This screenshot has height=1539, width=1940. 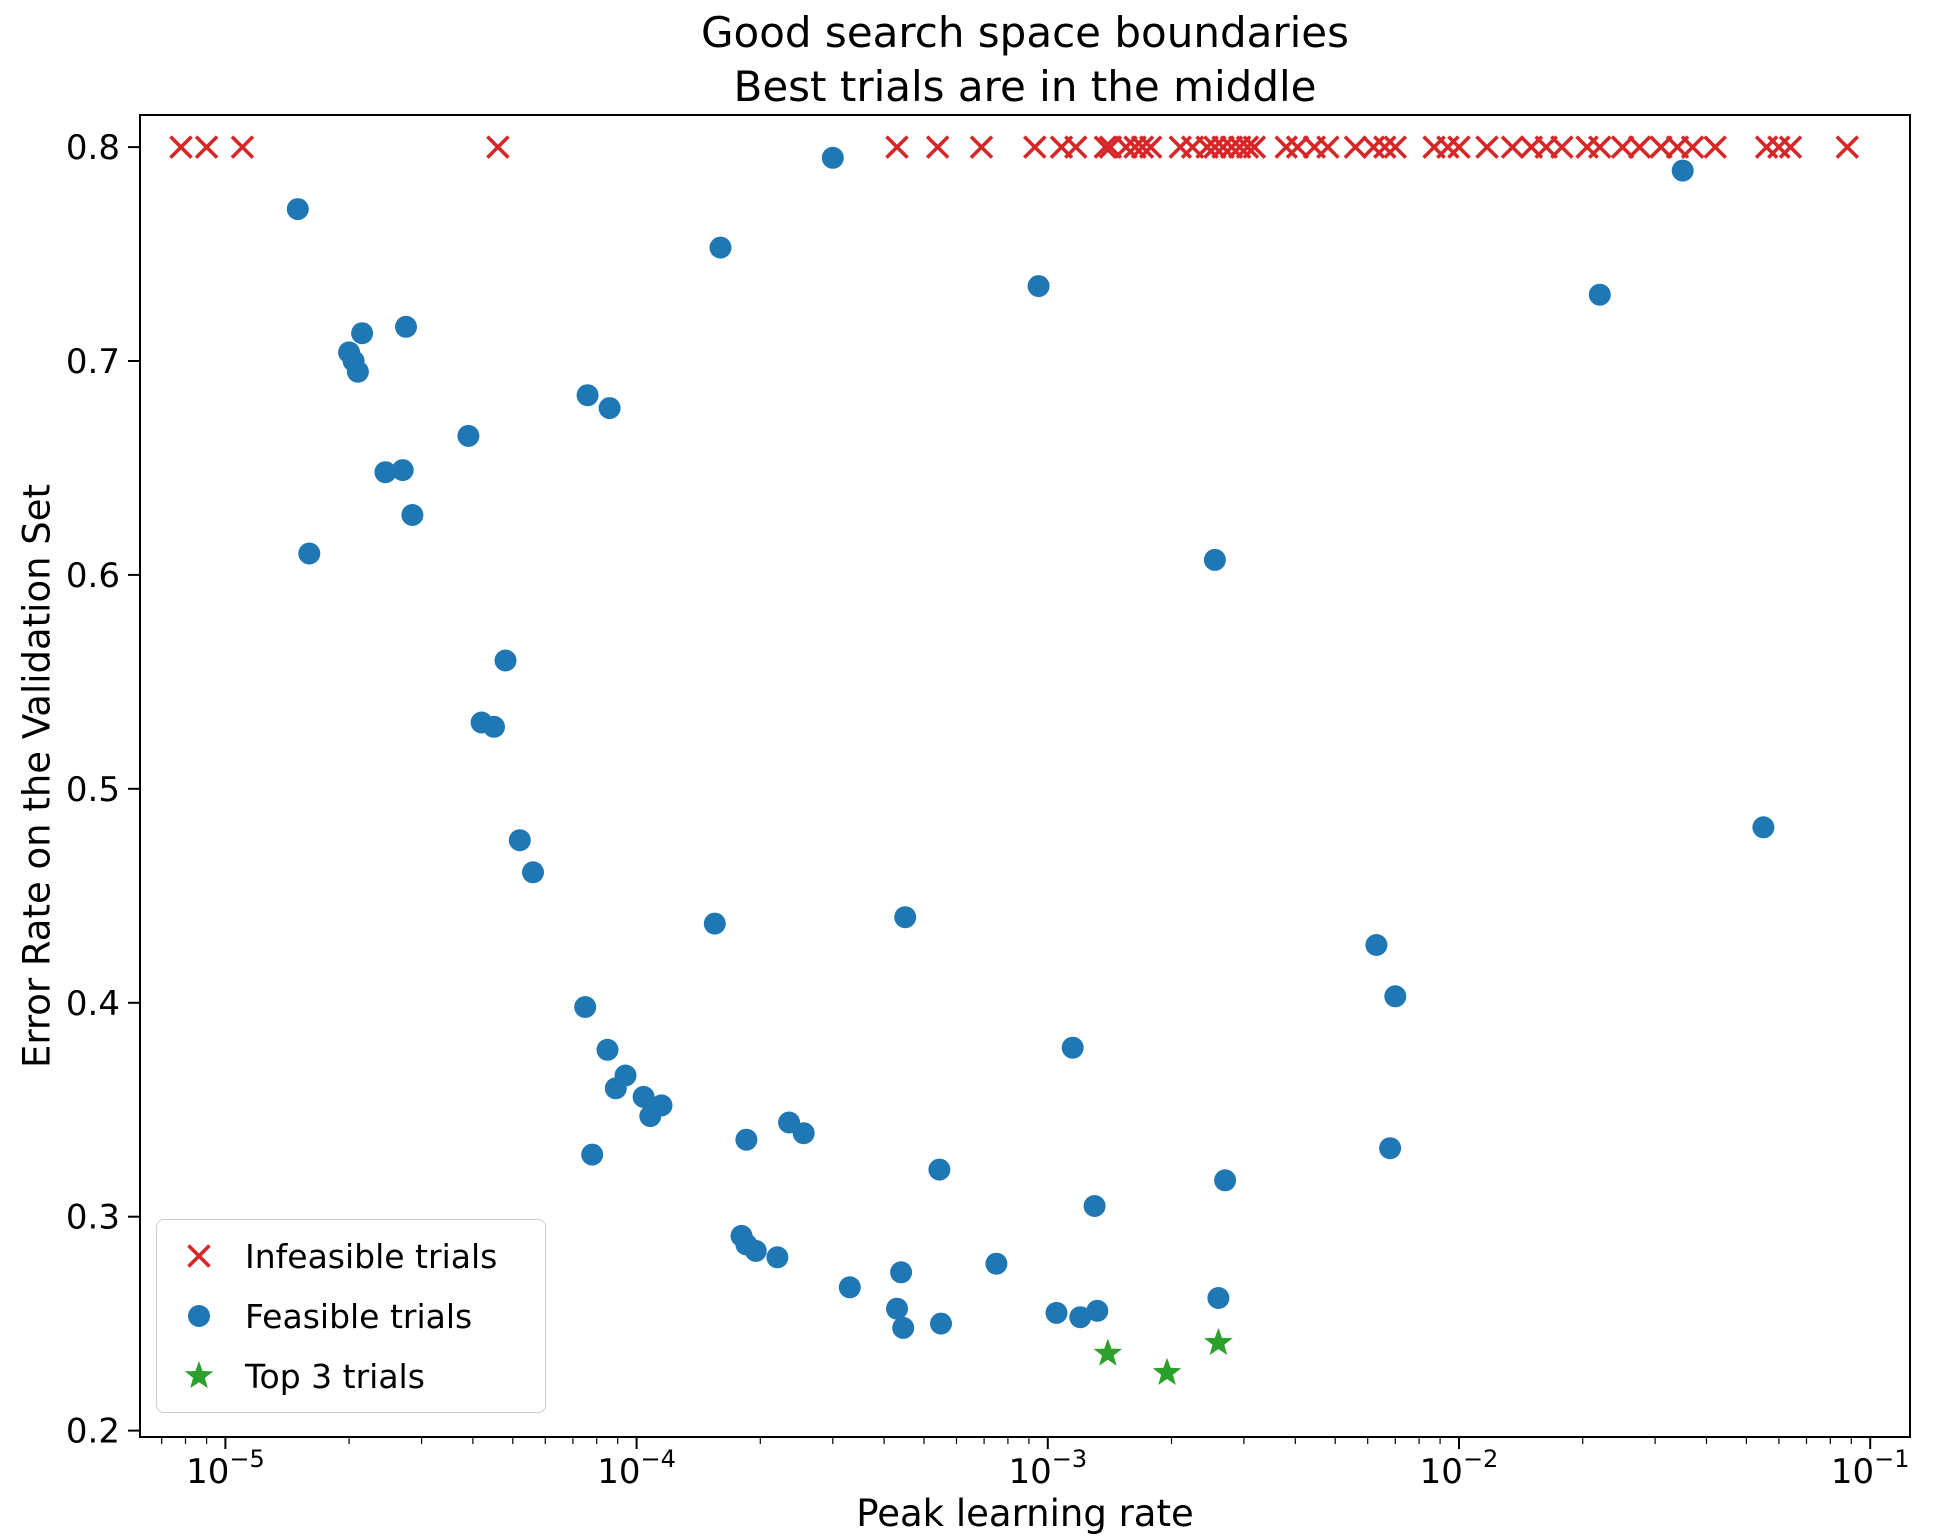 I want to click on y-tick-label: 0.5, so click(x=93, y=790).